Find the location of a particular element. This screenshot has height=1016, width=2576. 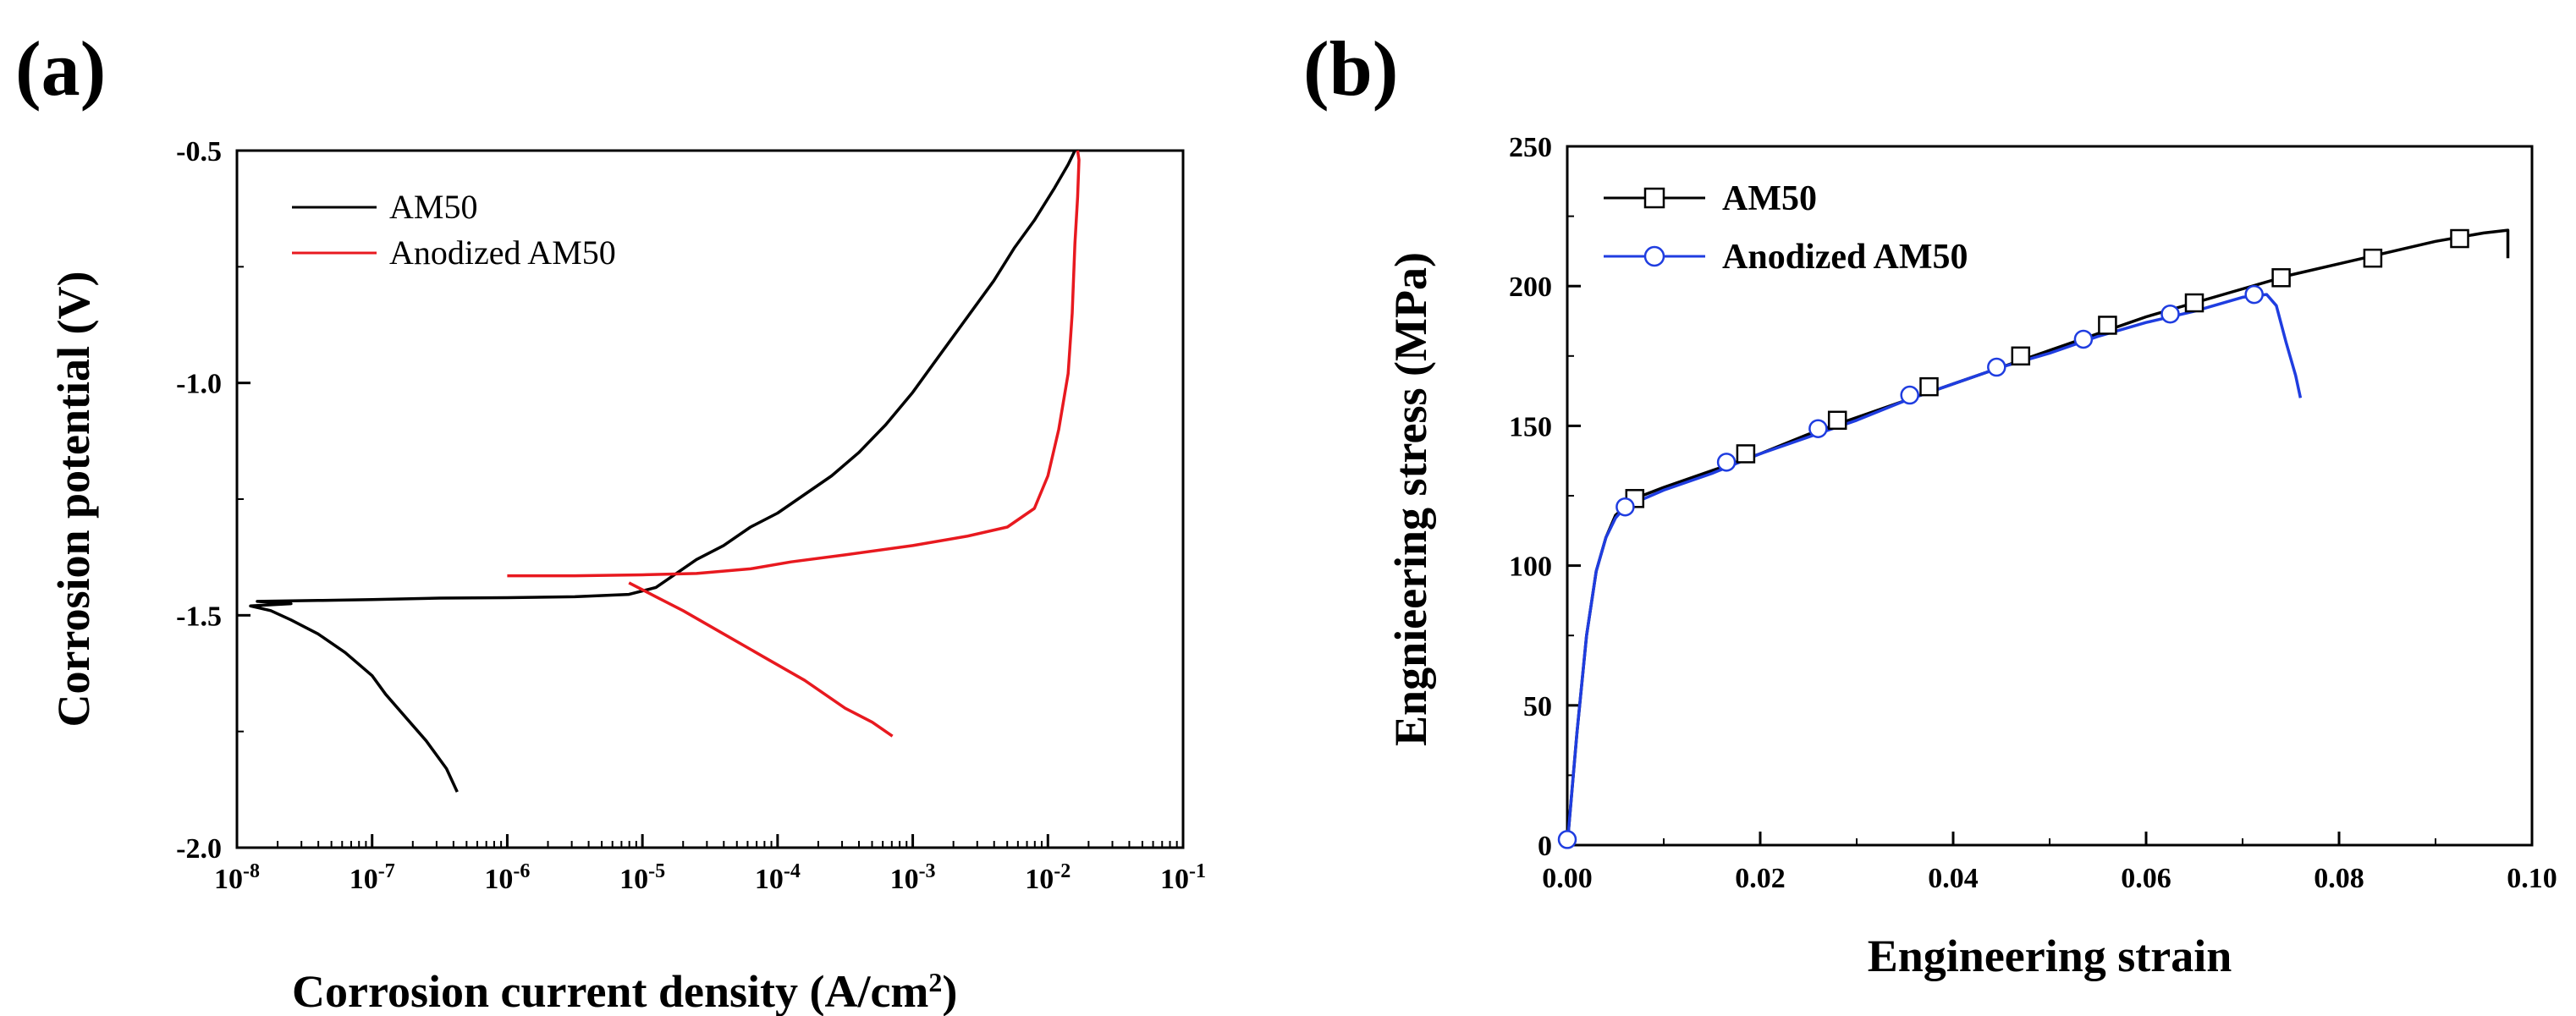

y-axis-title-a: Corrosion potential (V) is located at coordinates (73, 500).